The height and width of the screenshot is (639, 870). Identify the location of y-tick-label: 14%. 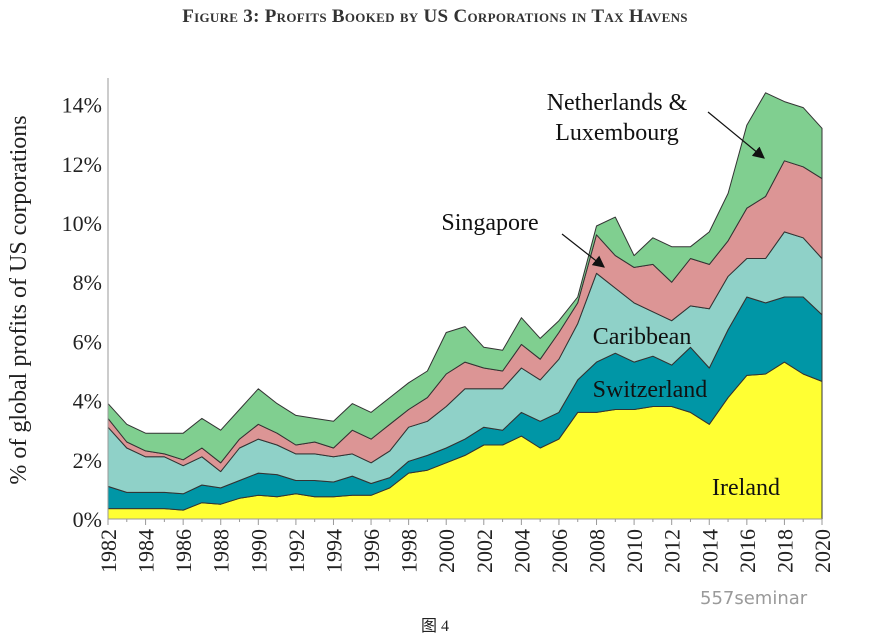
(82, 105).